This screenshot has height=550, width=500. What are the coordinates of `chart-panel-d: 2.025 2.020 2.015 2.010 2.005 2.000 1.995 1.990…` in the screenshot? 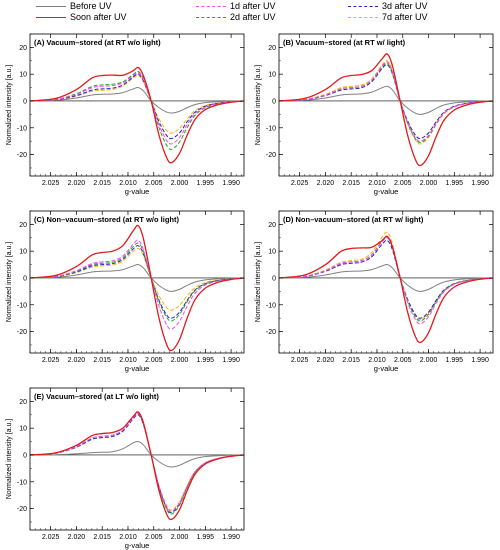 It's located at (374, 291).